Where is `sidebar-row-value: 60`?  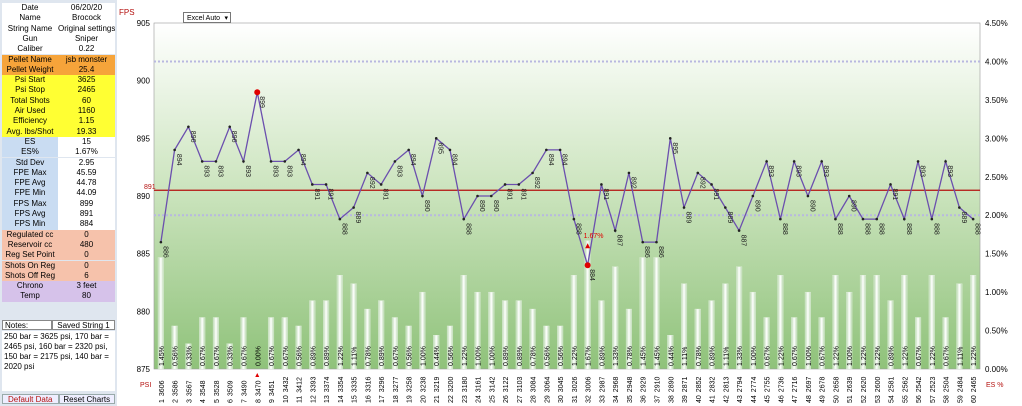
sidebar-row-value: 60 is located at coordinates (86, 100).